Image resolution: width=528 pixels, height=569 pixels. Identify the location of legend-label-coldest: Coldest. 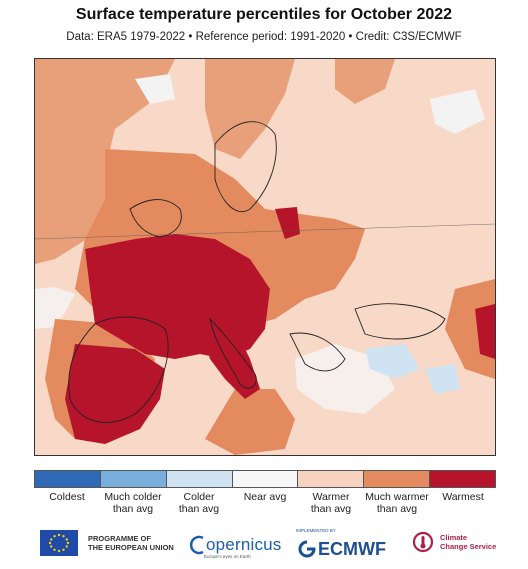
(67, 497).